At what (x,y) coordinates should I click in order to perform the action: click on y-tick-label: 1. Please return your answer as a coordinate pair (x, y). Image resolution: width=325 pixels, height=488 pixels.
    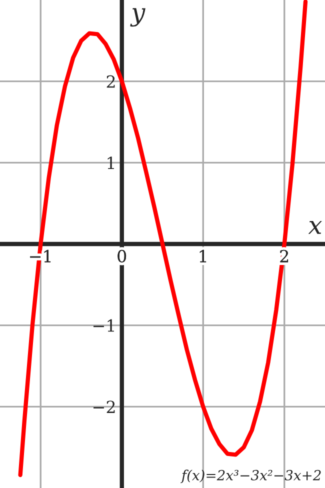
    Looking at the image, I should click on (111, 162).